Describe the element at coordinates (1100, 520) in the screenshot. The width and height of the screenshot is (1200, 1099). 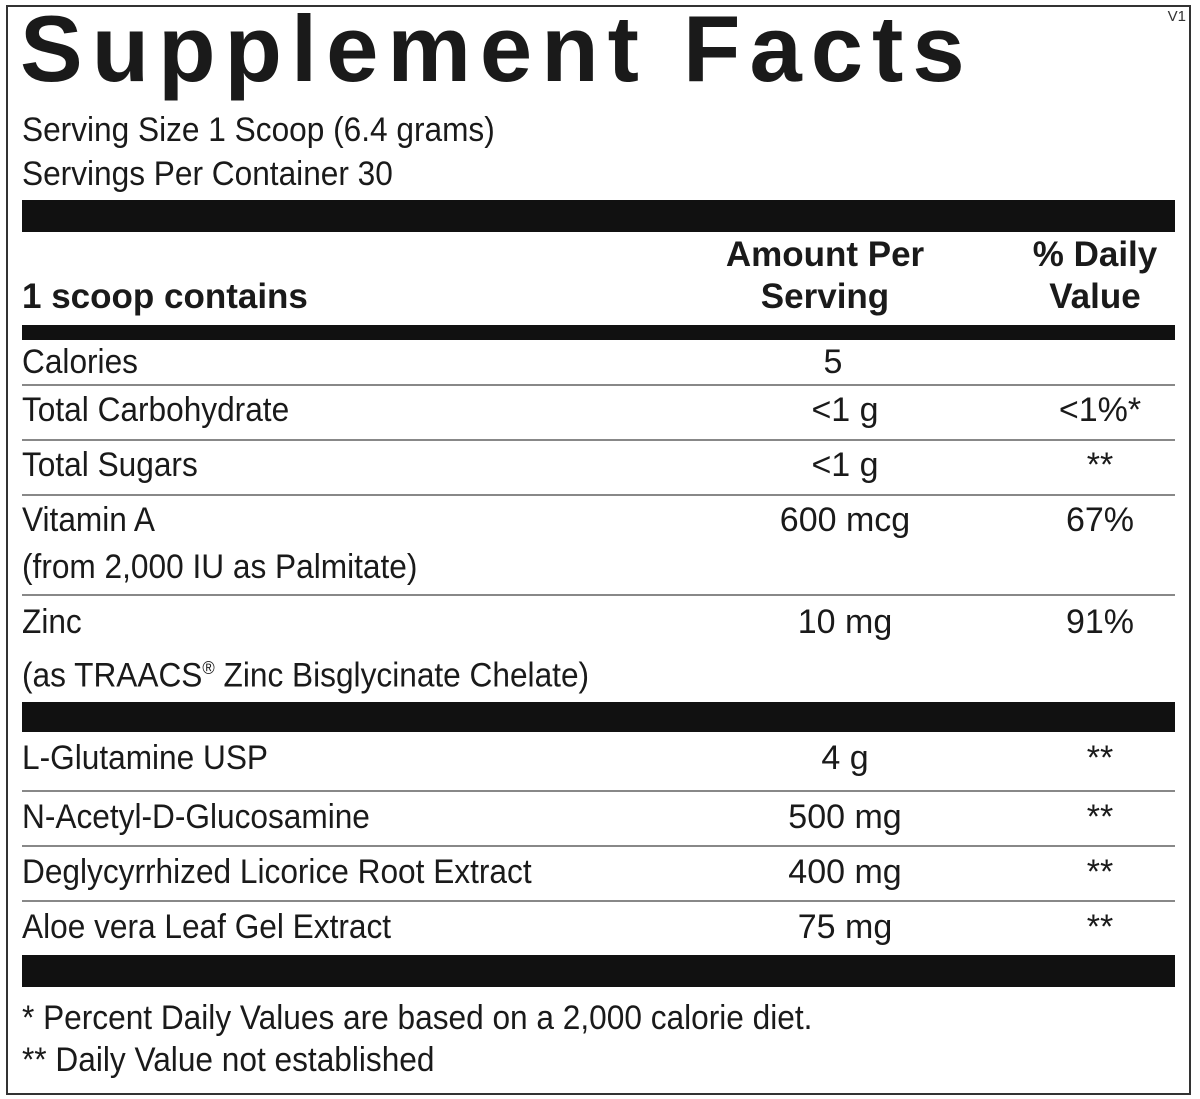
I see `row-dv: 67%` at that location.